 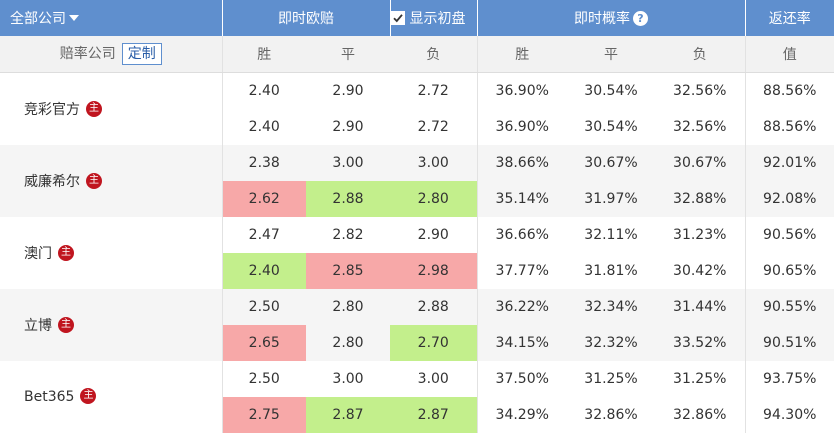 I want to click on bookmaker-cell: 竞彩官方主, so click(x=111, y=109).